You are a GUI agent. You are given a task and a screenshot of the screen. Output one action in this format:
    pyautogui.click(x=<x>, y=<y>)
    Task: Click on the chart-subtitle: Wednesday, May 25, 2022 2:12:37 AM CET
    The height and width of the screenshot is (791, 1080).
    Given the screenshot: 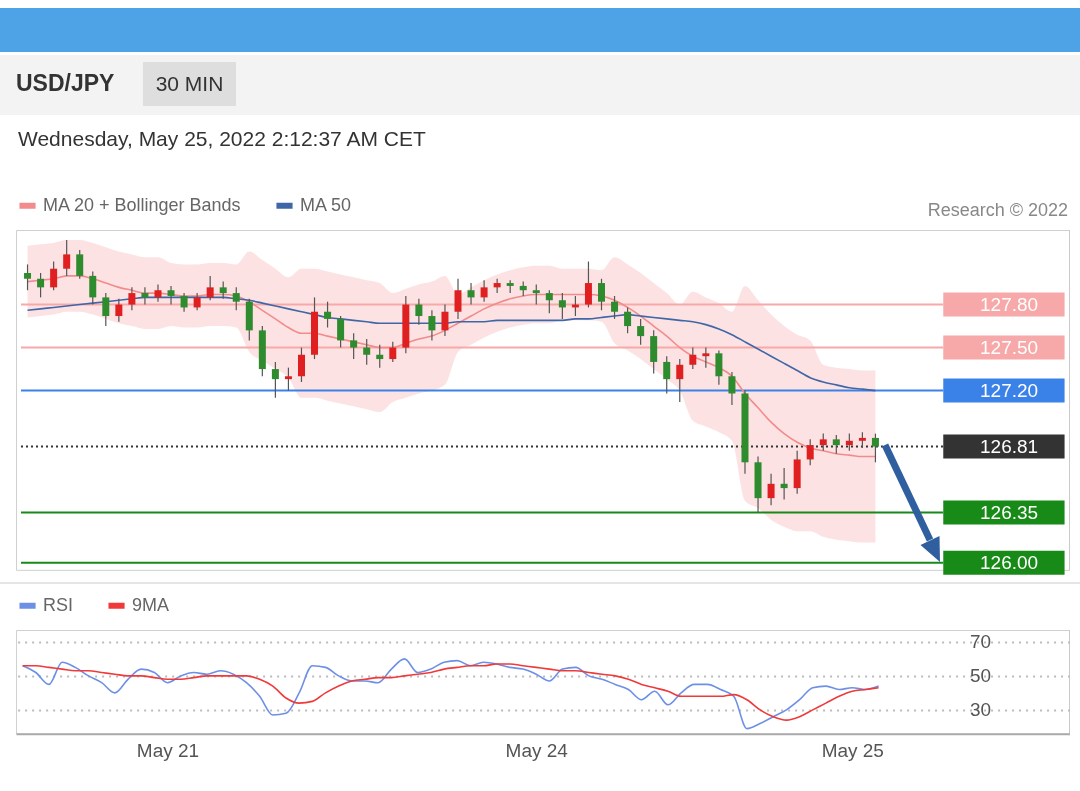 What is the action you would take?
    pyautogui.click(x=222, y=139)
    